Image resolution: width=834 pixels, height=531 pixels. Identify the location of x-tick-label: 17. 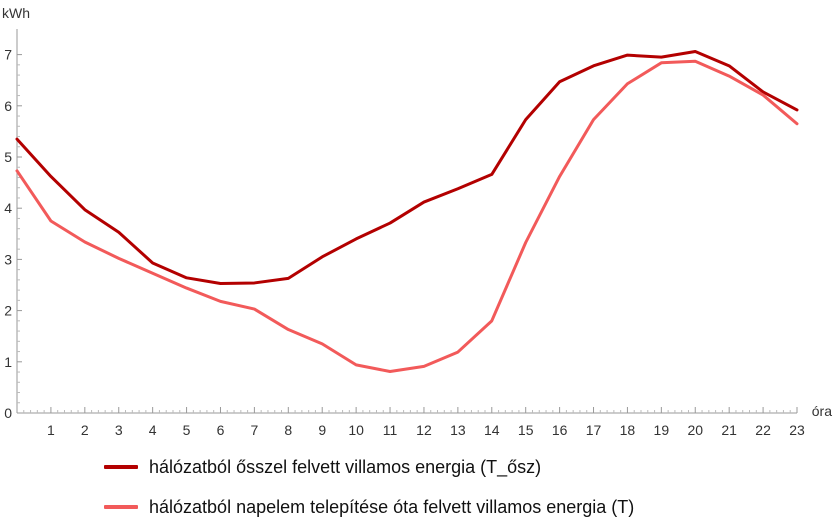
(594, 430).